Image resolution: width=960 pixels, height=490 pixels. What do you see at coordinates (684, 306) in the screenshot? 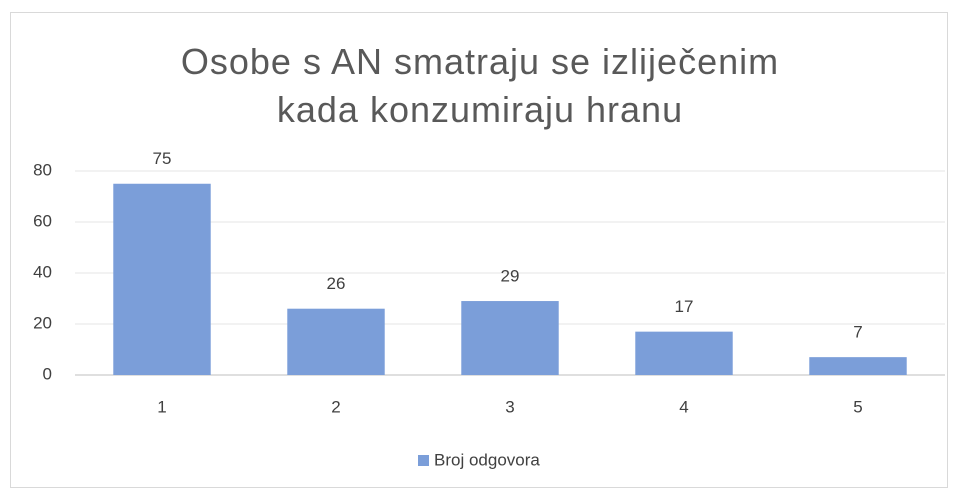
I see `data-label: 17` at bounding box center [684, 306].